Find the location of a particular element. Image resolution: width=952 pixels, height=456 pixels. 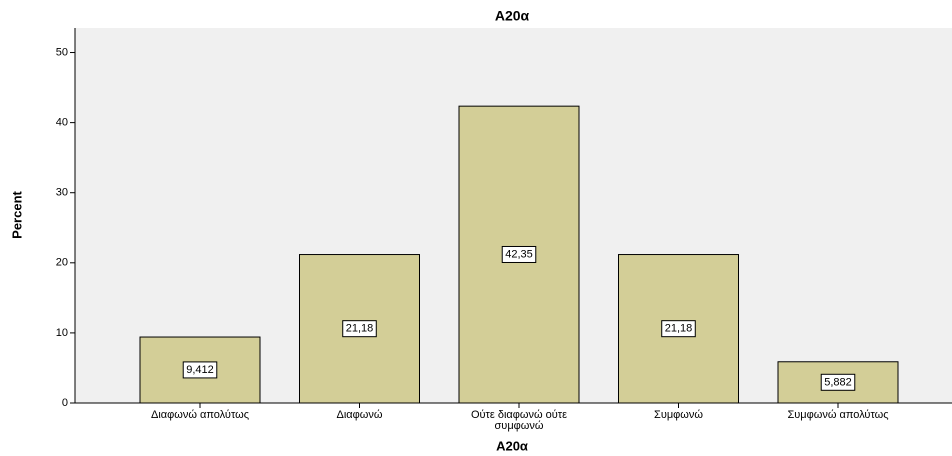

y-tick-label: 20 is located at coordinates (62, 263).